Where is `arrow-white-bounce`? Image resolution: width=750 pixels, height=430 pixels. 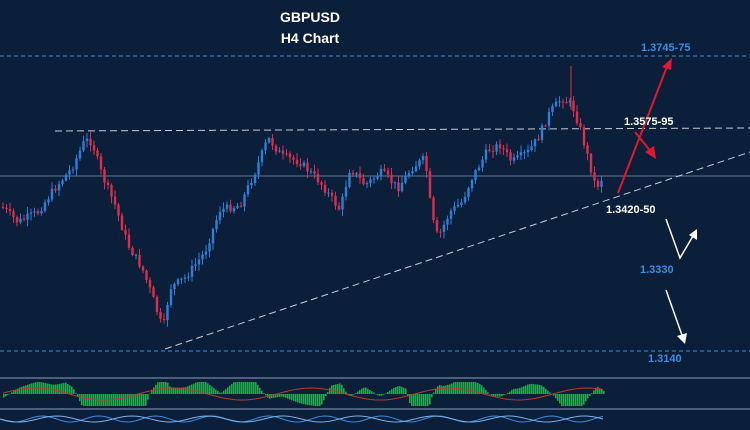 arrow-white-bounce is located at coordinates (679, 239).